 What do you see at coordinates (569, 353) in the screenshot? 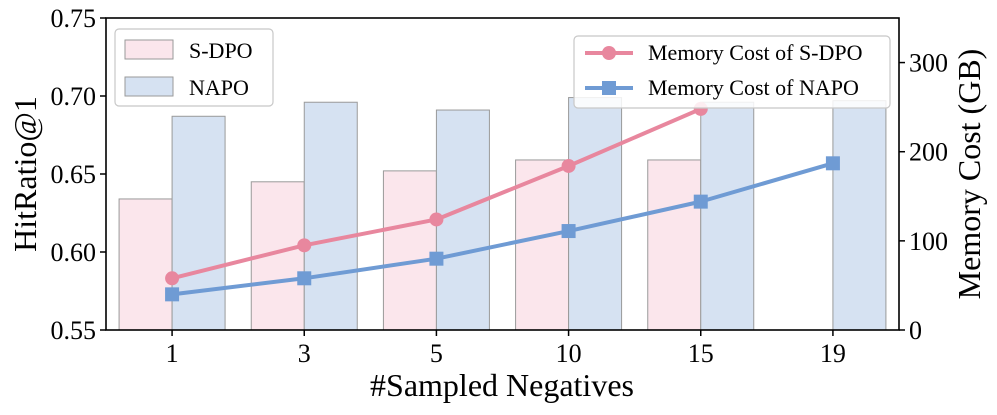
I see `x-tick-label: 10` at bounding box center [569, 353].